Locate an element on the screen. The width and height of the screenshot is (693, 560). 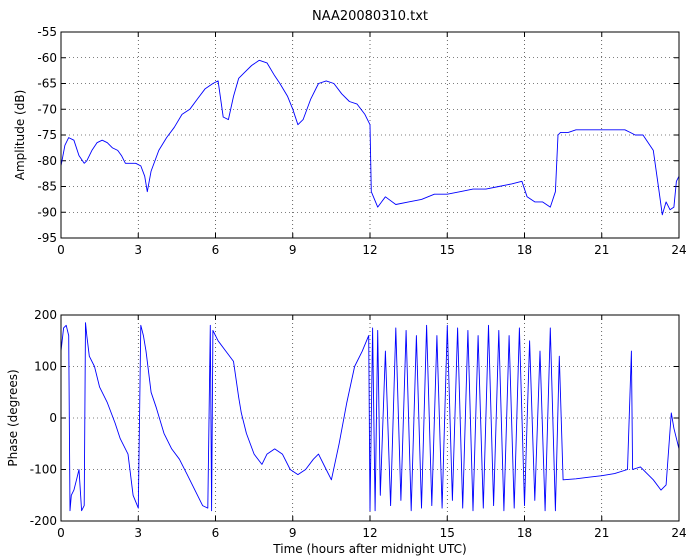
phase-xtick-label: 6 is located at coordinates (216, 533).